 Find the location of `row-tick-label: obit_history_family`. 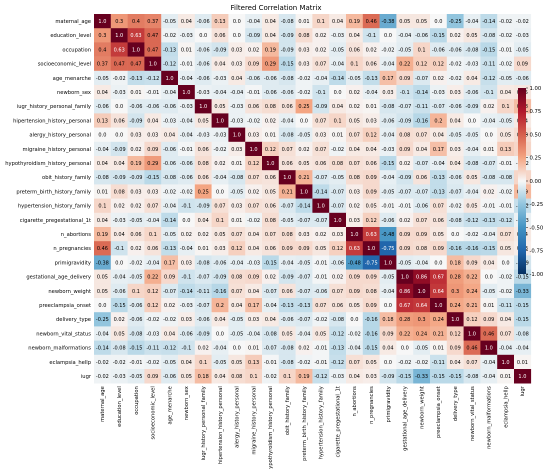

row-tick-label: obit_history_family is located at coordinates (66, 178).